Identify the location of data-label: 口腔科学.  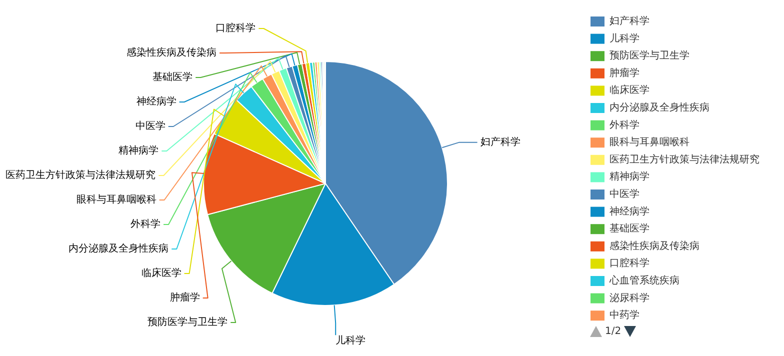
(236, 28).